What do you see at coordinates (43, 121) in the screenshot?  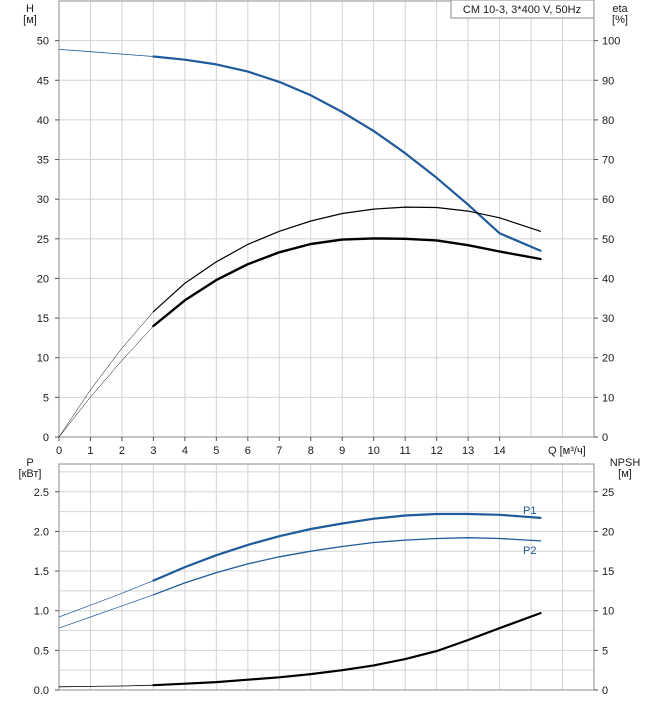 I see `y-tick-label: 40` at bounding box center [43, 121].